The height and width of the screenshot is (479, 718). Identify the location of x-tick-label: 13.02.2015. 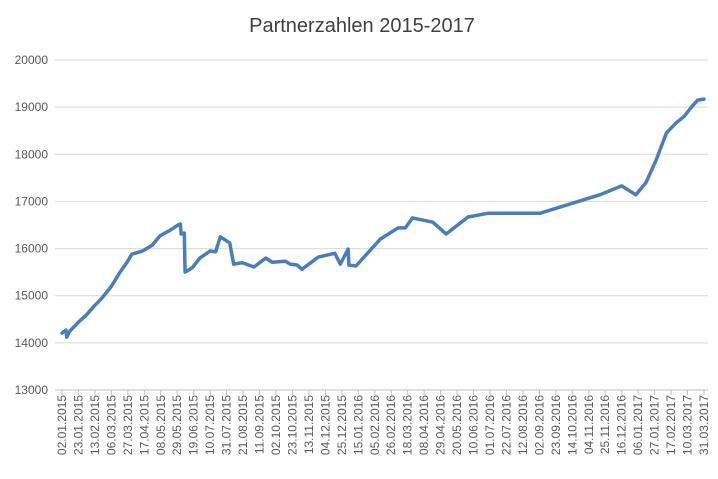
(95, 425).